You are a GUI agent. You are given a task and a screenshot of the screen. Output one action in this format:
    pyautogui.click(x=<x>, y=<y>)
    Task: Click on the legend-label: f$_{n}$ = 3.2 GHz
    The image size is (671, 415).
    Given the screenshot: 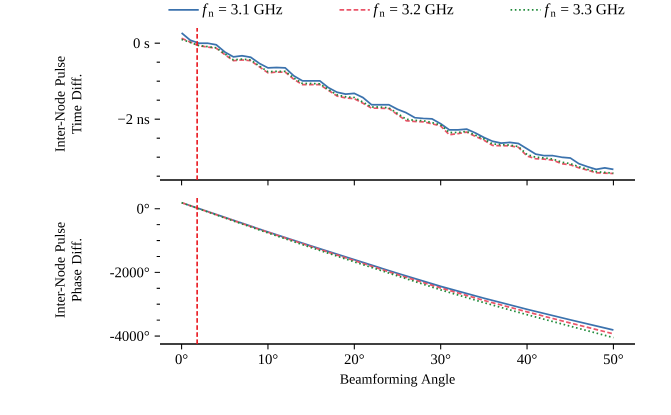 What is the action you would take?
    pyautogui.click(x=414, y=10)
    